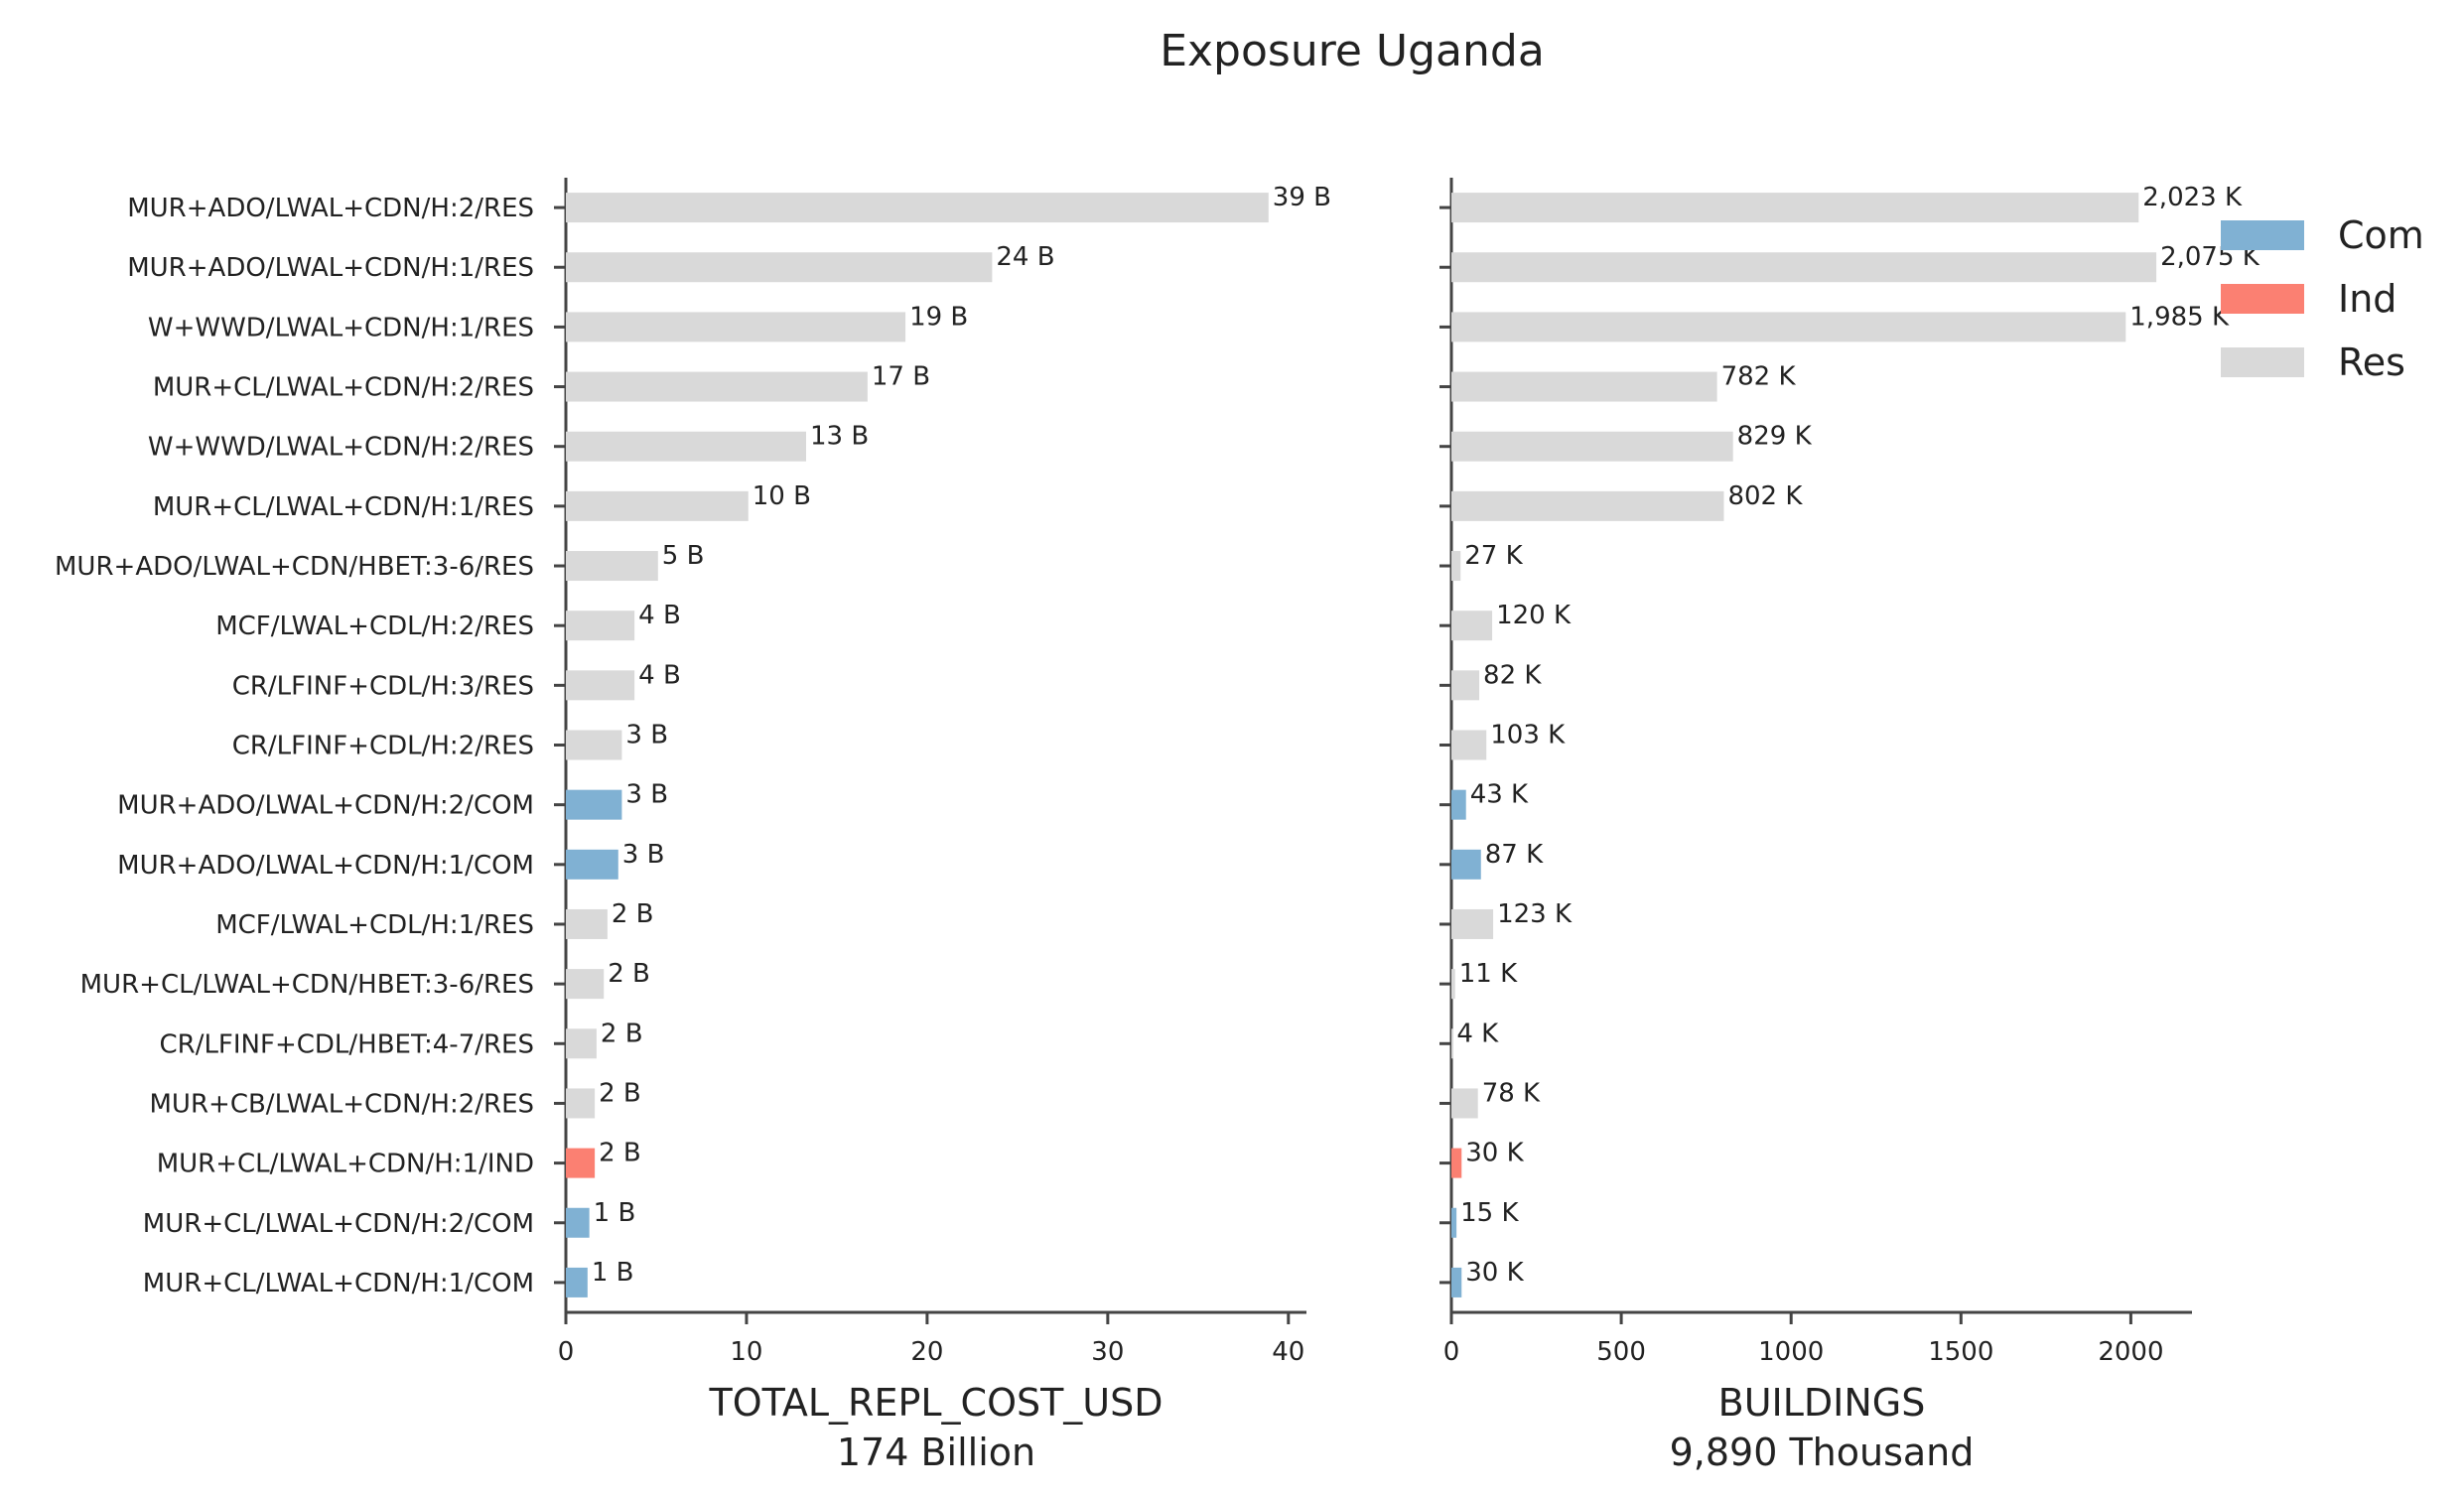 The height and width of the screenshot is (1500, 2464). What do you see at coordinates (1302, 198) in the screenshot?
I see `left-bar-label: 39 B` at bounding box center [1302, 198].